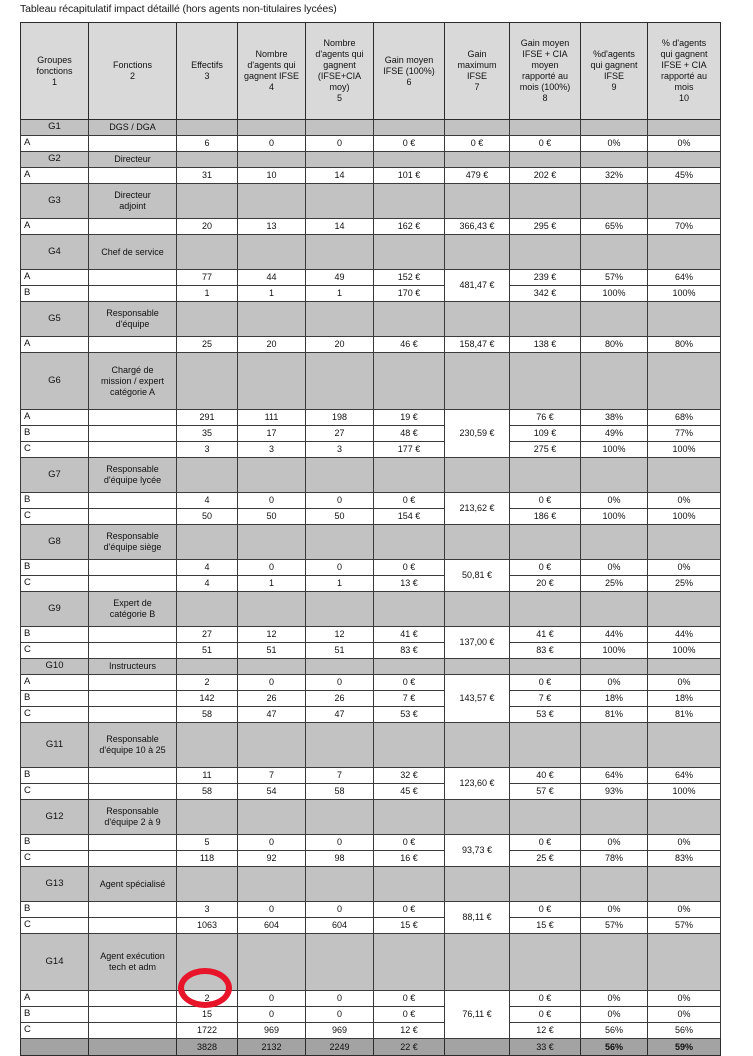 The height and width of the screenshot is (1056, 753). Describe the element at coordinates (545, 775) in the screenshot. I see `cell-gain_moy_cia_mois: 40 €` at that location.